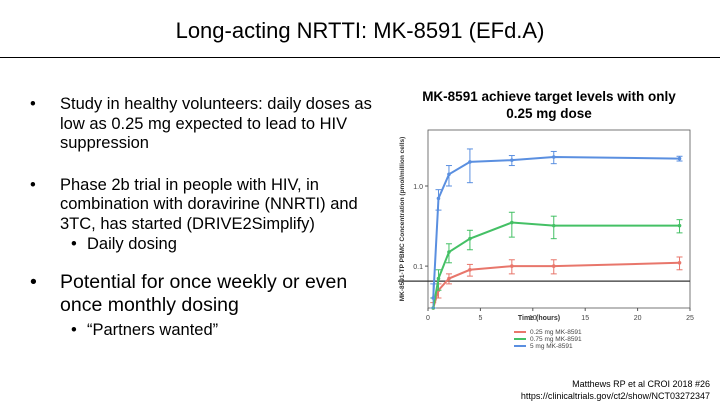 Image resolution: width=720 pixels, height=405 pixels. Describe the element at coordinates (556, 339) in the screenshot. I see `legend-label: 0.75 mg MK-8591` at that location.